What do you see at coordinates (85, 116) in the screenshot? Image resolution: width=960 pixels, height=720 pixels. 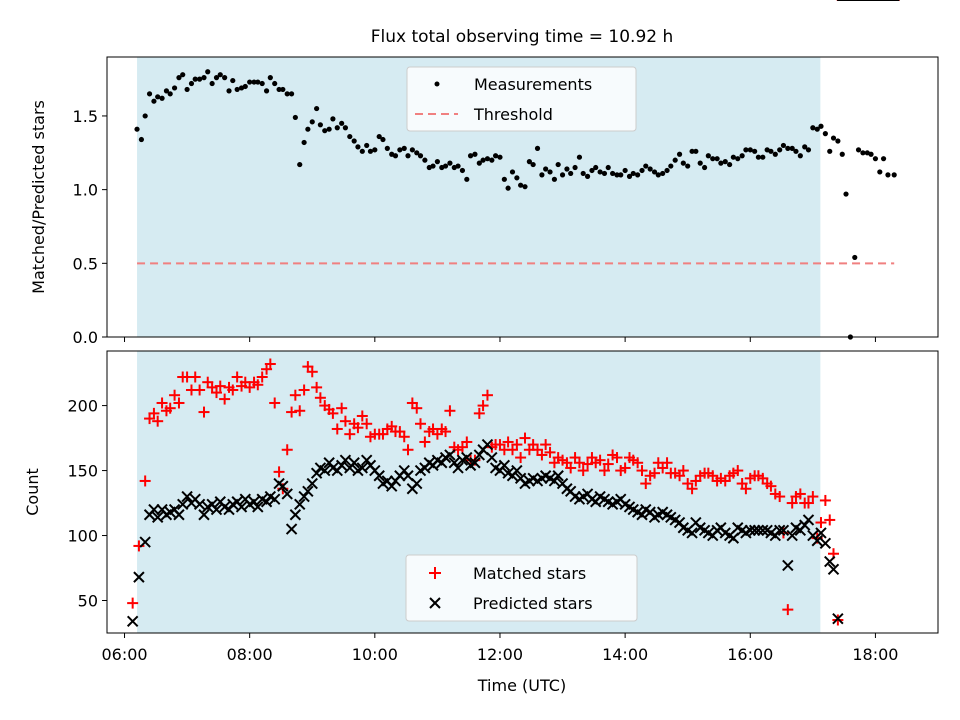 I see `y-tick-label: 1.5` at bounding box center [85, 116].